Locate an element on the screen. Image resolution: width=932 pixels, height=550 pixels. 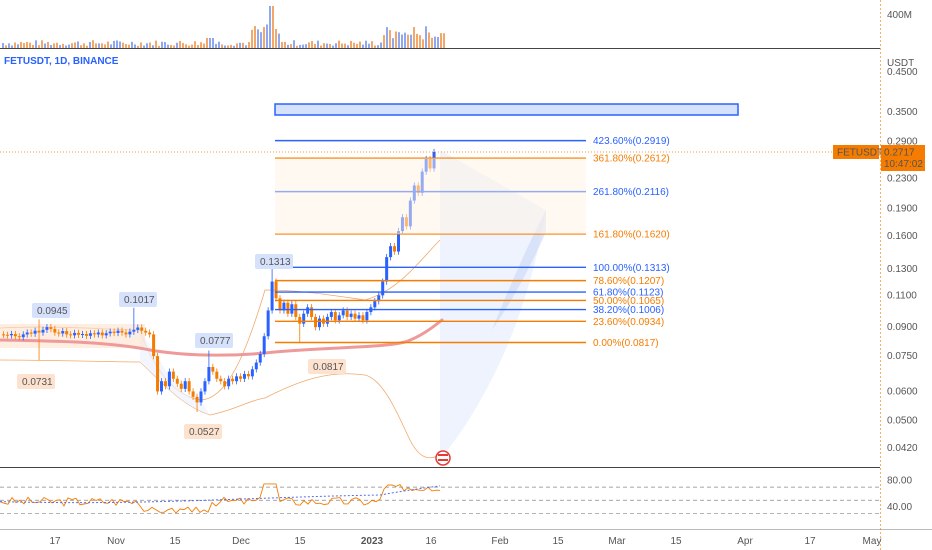
pivot-label: 0.1017 is located at coordinates (139, 300).